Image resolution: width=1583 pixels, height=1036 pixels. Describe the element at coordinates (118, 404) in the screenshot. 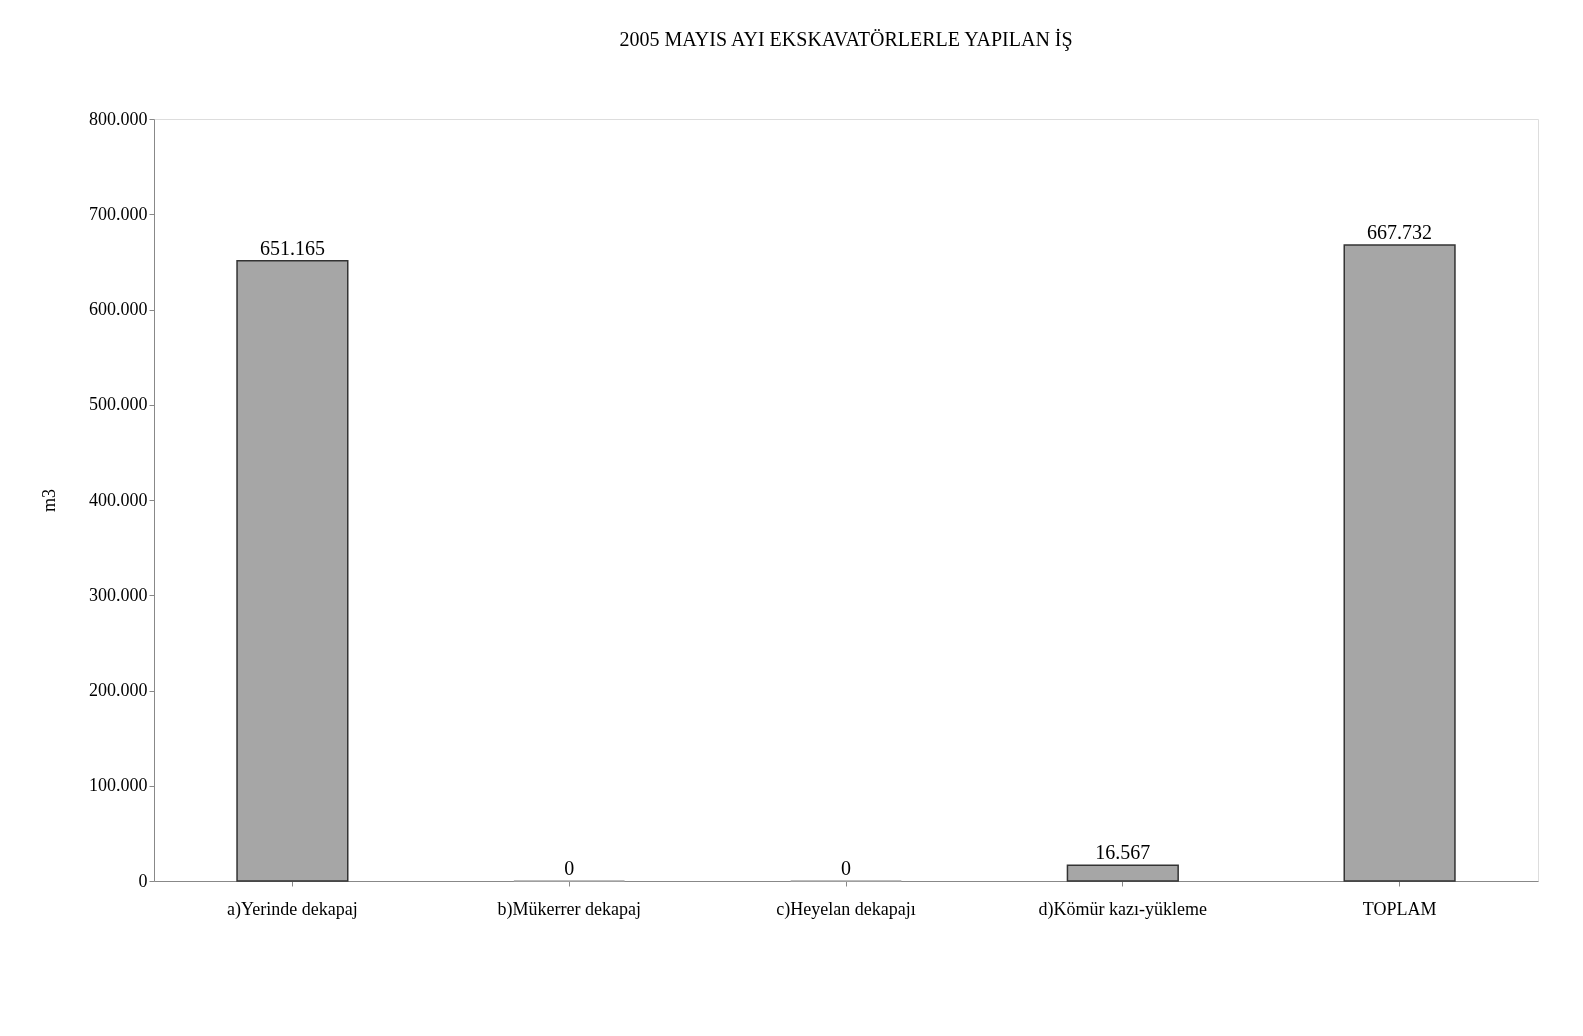

I see `y-tick-label: 500.000` at that location.